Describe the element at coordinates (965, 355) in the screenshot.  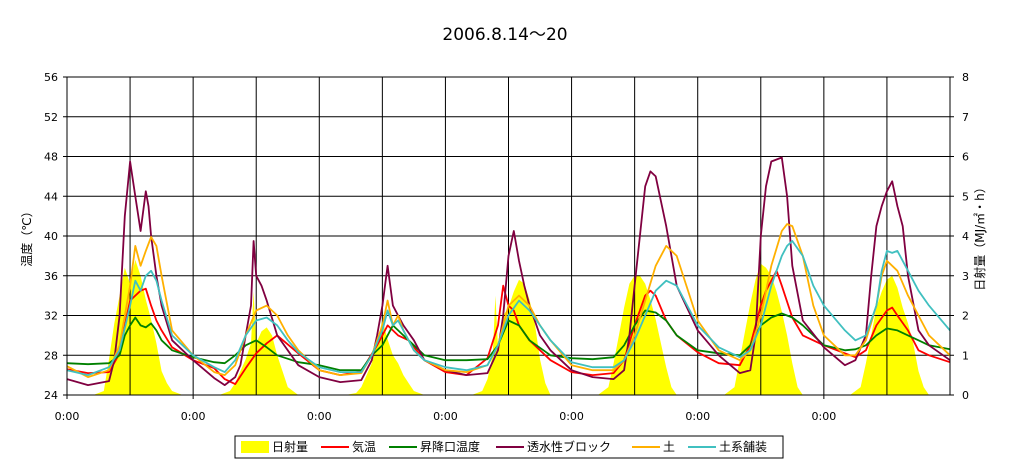
I see `y2-tick-label: 1` at that location.